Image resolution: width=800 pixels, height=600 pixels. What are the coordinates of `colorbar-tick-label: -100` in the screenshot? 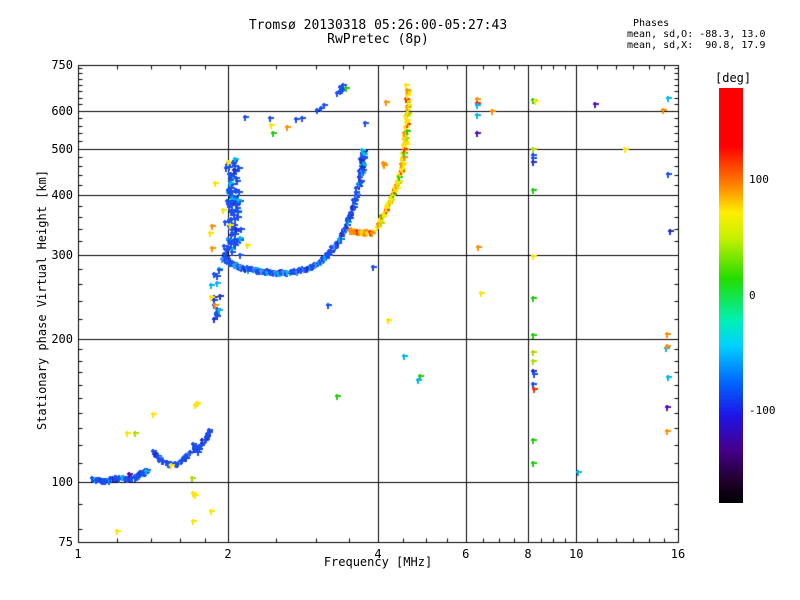 It's located at (762, 410).